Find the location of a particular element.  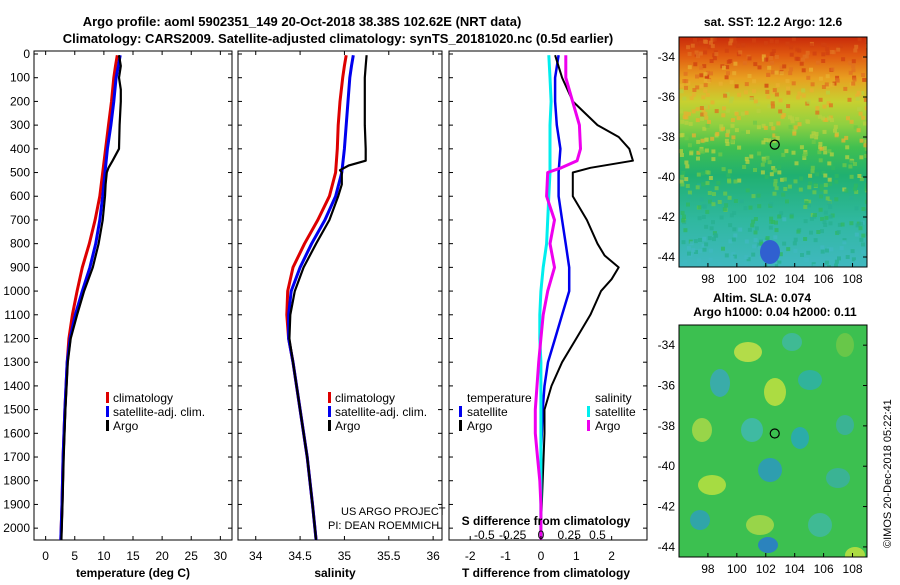

depth-tick-label: 400 is located at coordinates (20, 149).